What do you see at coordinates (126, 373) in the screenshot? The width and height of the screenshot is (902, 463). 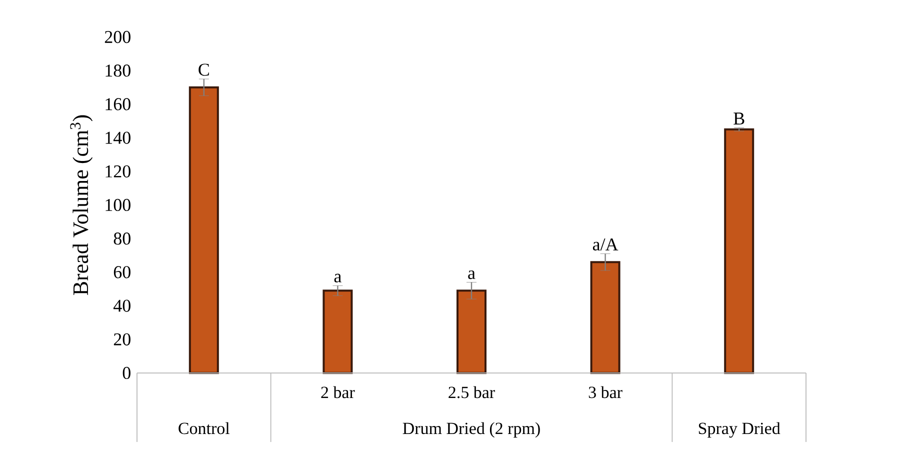 I see `y-tick-label: 0` at bounding box center [126, 373].